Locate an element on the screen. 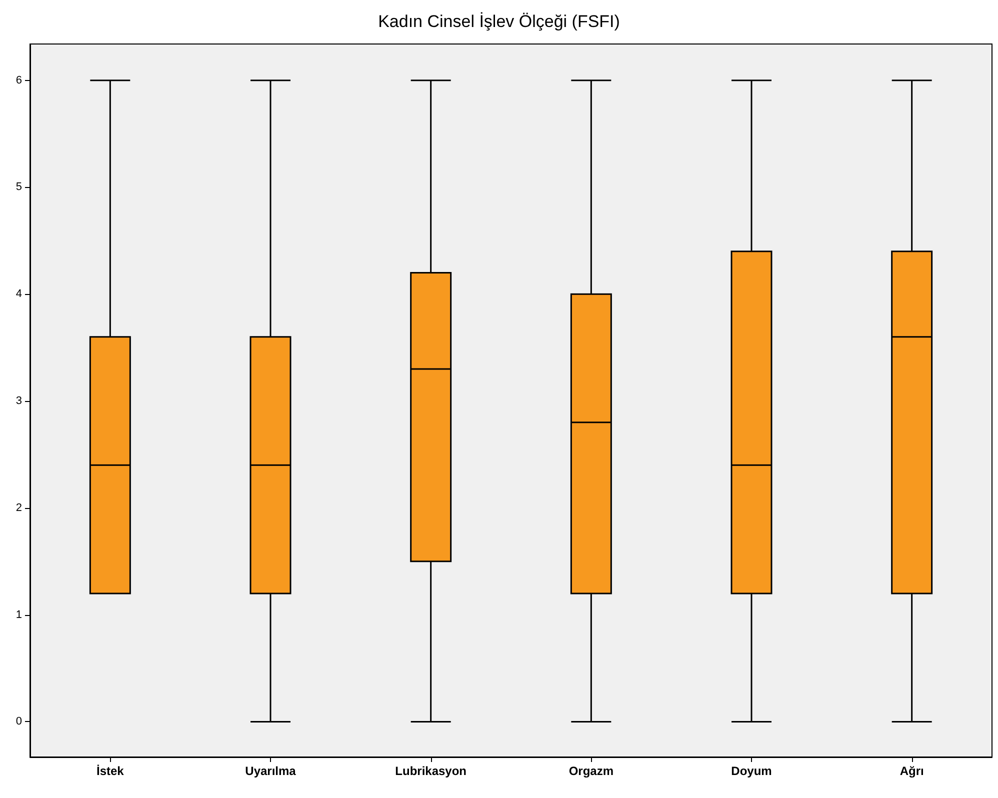  chart-title: Kadın Cinsel İşlev Ölçeği (FSFI) is located at coordinates (499, 21).